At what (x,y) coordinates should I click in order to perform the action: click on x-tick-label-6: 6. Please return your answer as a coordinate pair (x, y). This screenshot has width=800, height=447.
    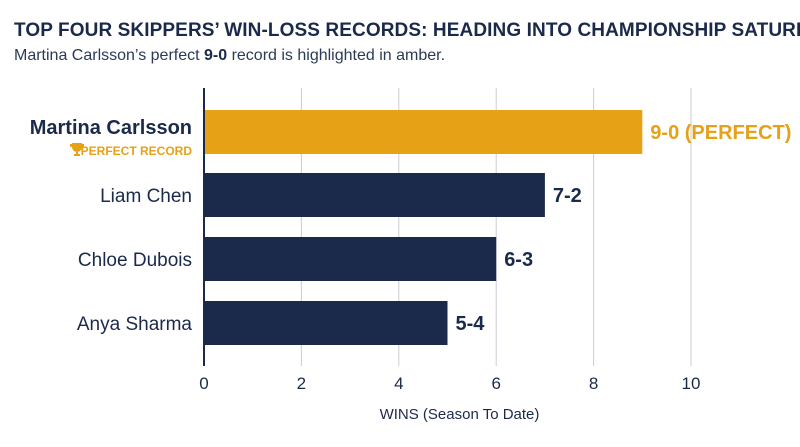
    Looking at the image, I should click on (495, 383).